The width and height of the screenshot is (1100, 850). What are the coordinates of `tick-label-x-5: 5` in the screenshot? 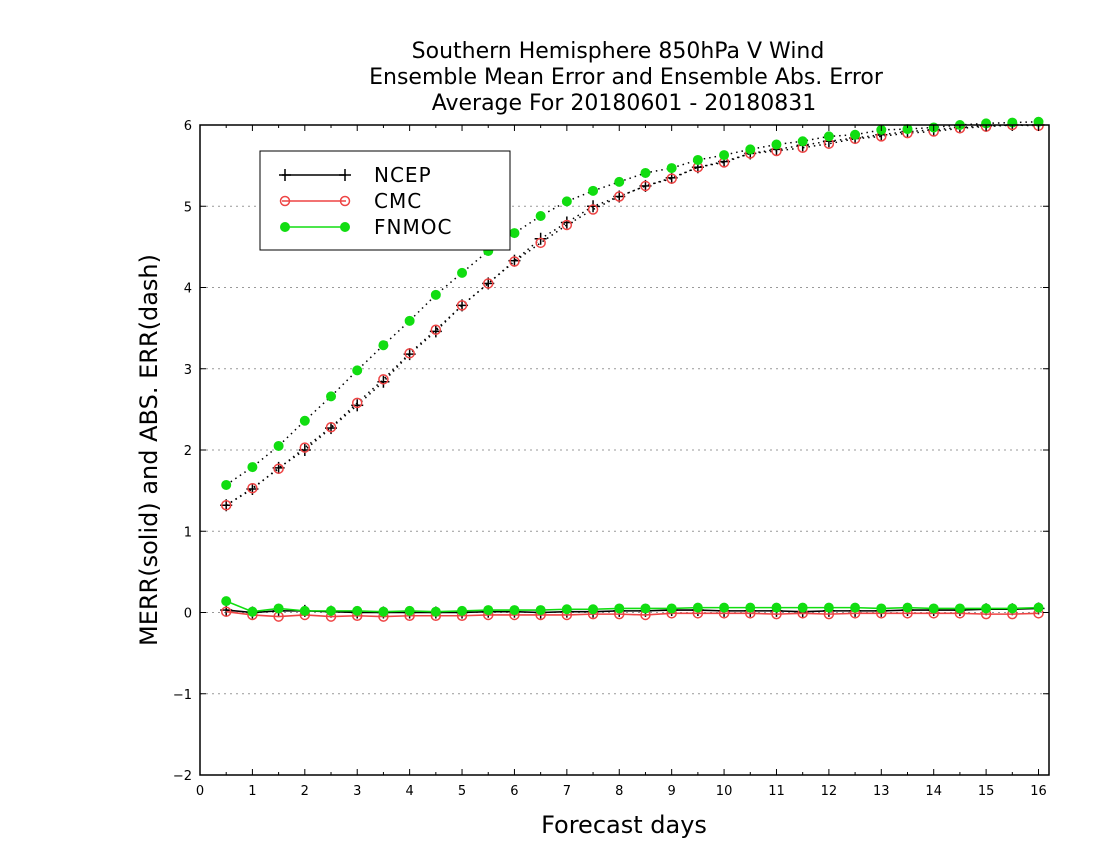 It's located at (462, 791).